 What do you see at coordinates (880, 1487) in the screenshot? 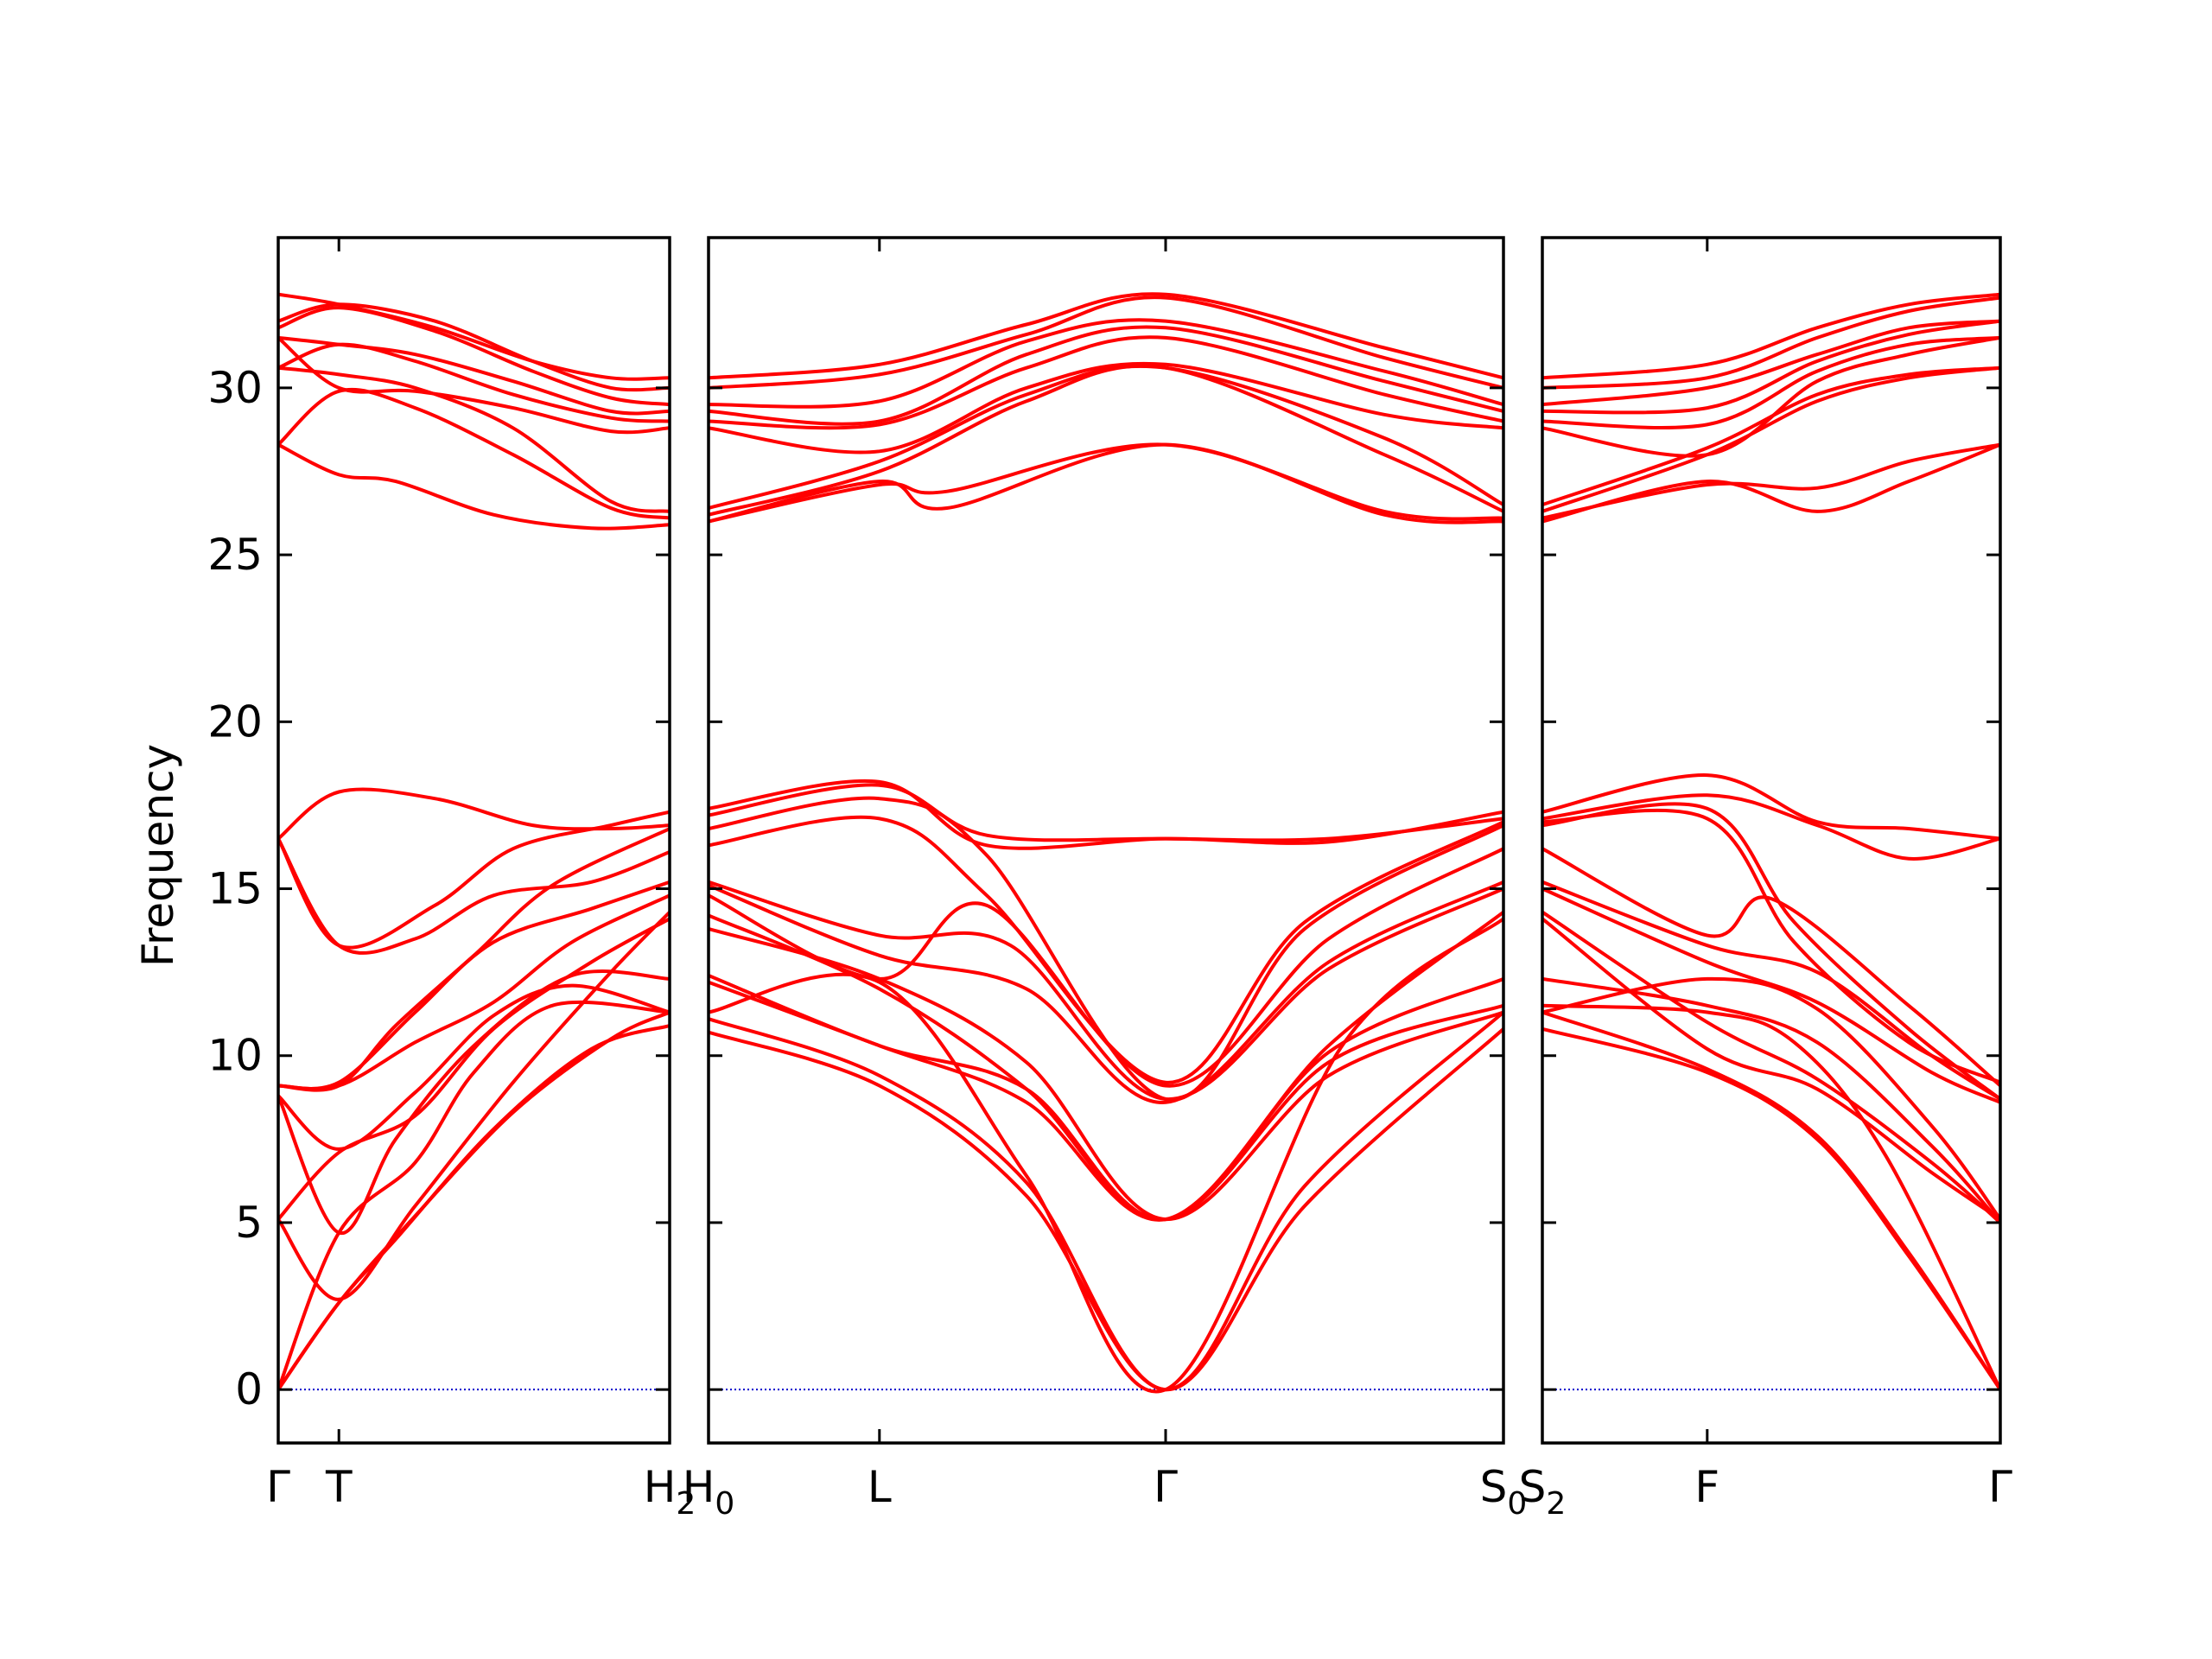
I see `x-tick-label: L` at bounding box center [880, 1487].